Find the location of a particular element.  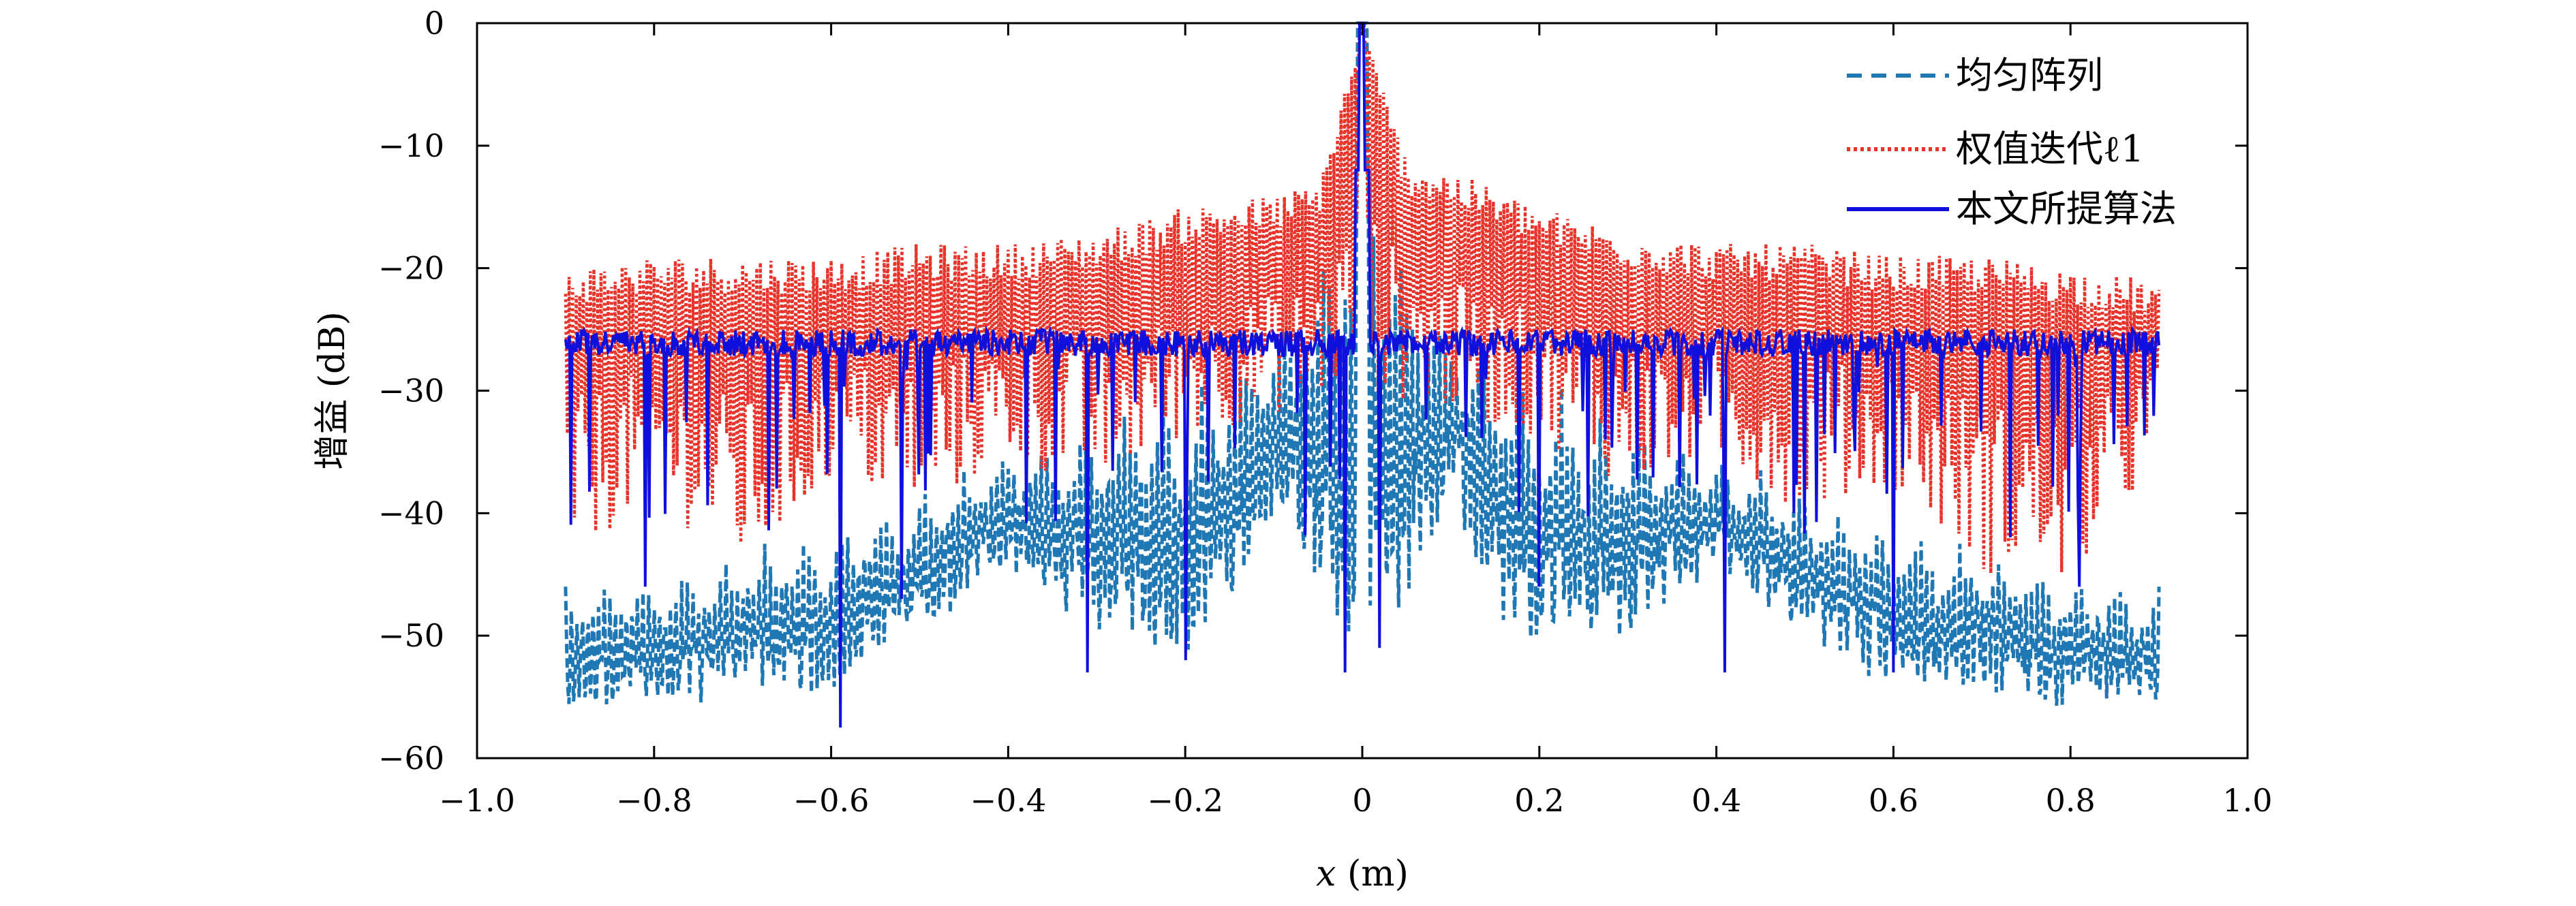

x-tick-label: −0.4 is located at coordinates (1009, 801).